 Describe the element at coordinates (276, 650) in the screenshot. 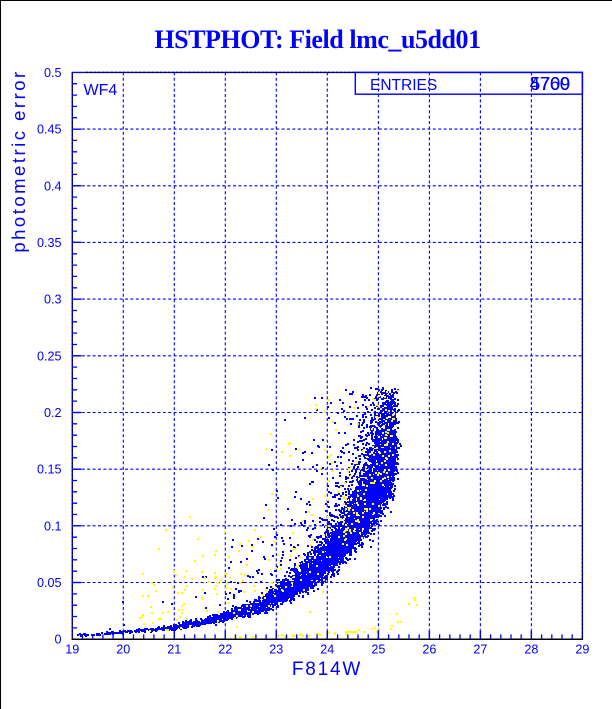

I see `svg-text: 23` at that location.